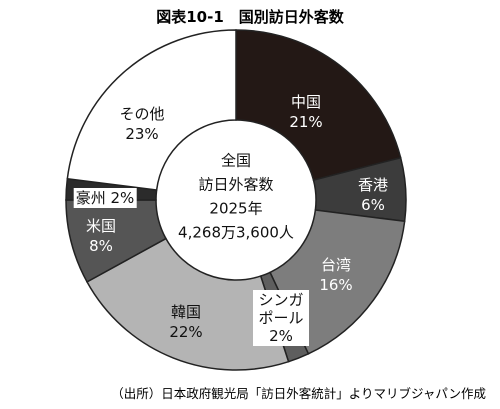 The width and height of the screenshot is (500, 409). I want to click on category-name: 香港, so click(372, 185).